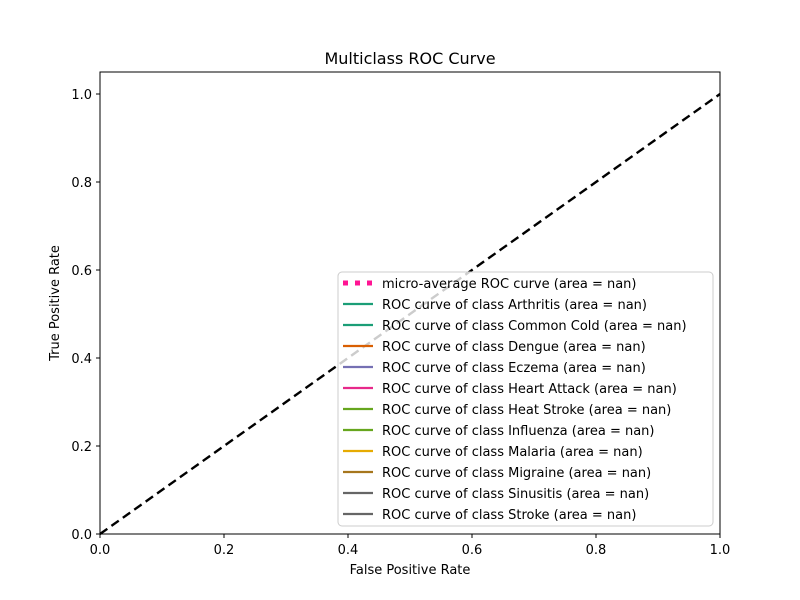 This screenshot has width=800, height=600. I want to click on y-tick-label: 0.0, so click(81, 535).